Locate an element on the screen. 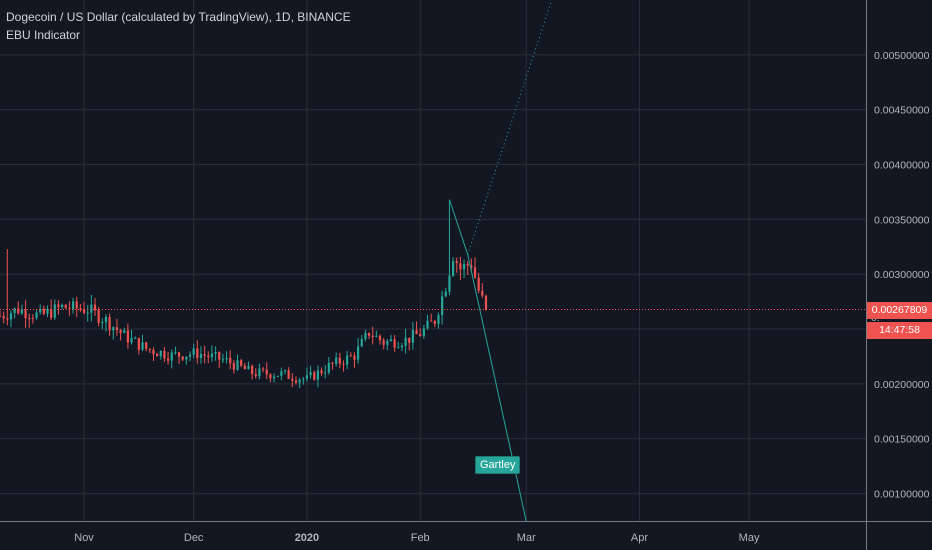  projection-line-dotted is located at coordinates (510, 127).